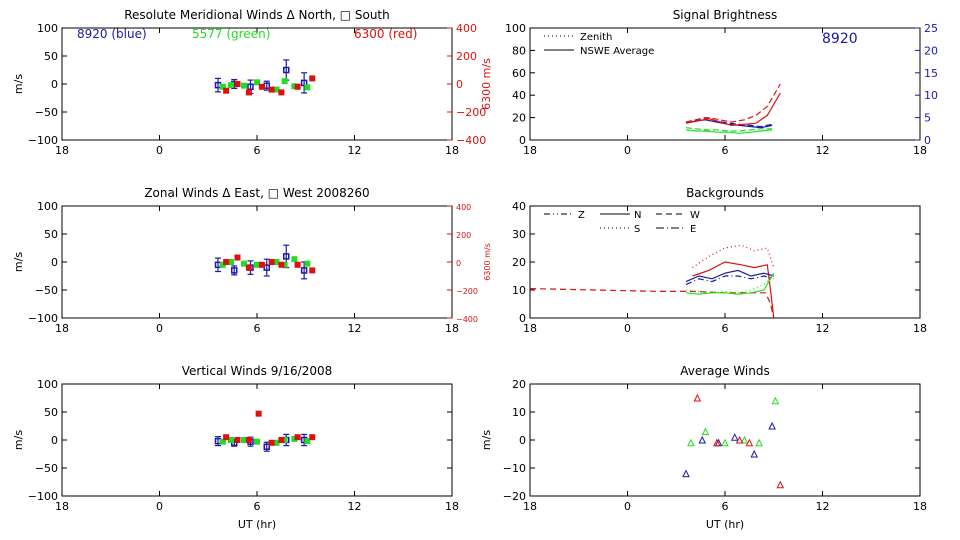  Describe the element at coordinates (18, 440) in the screenshot. I see `y-axis-label: m/s` at that location.